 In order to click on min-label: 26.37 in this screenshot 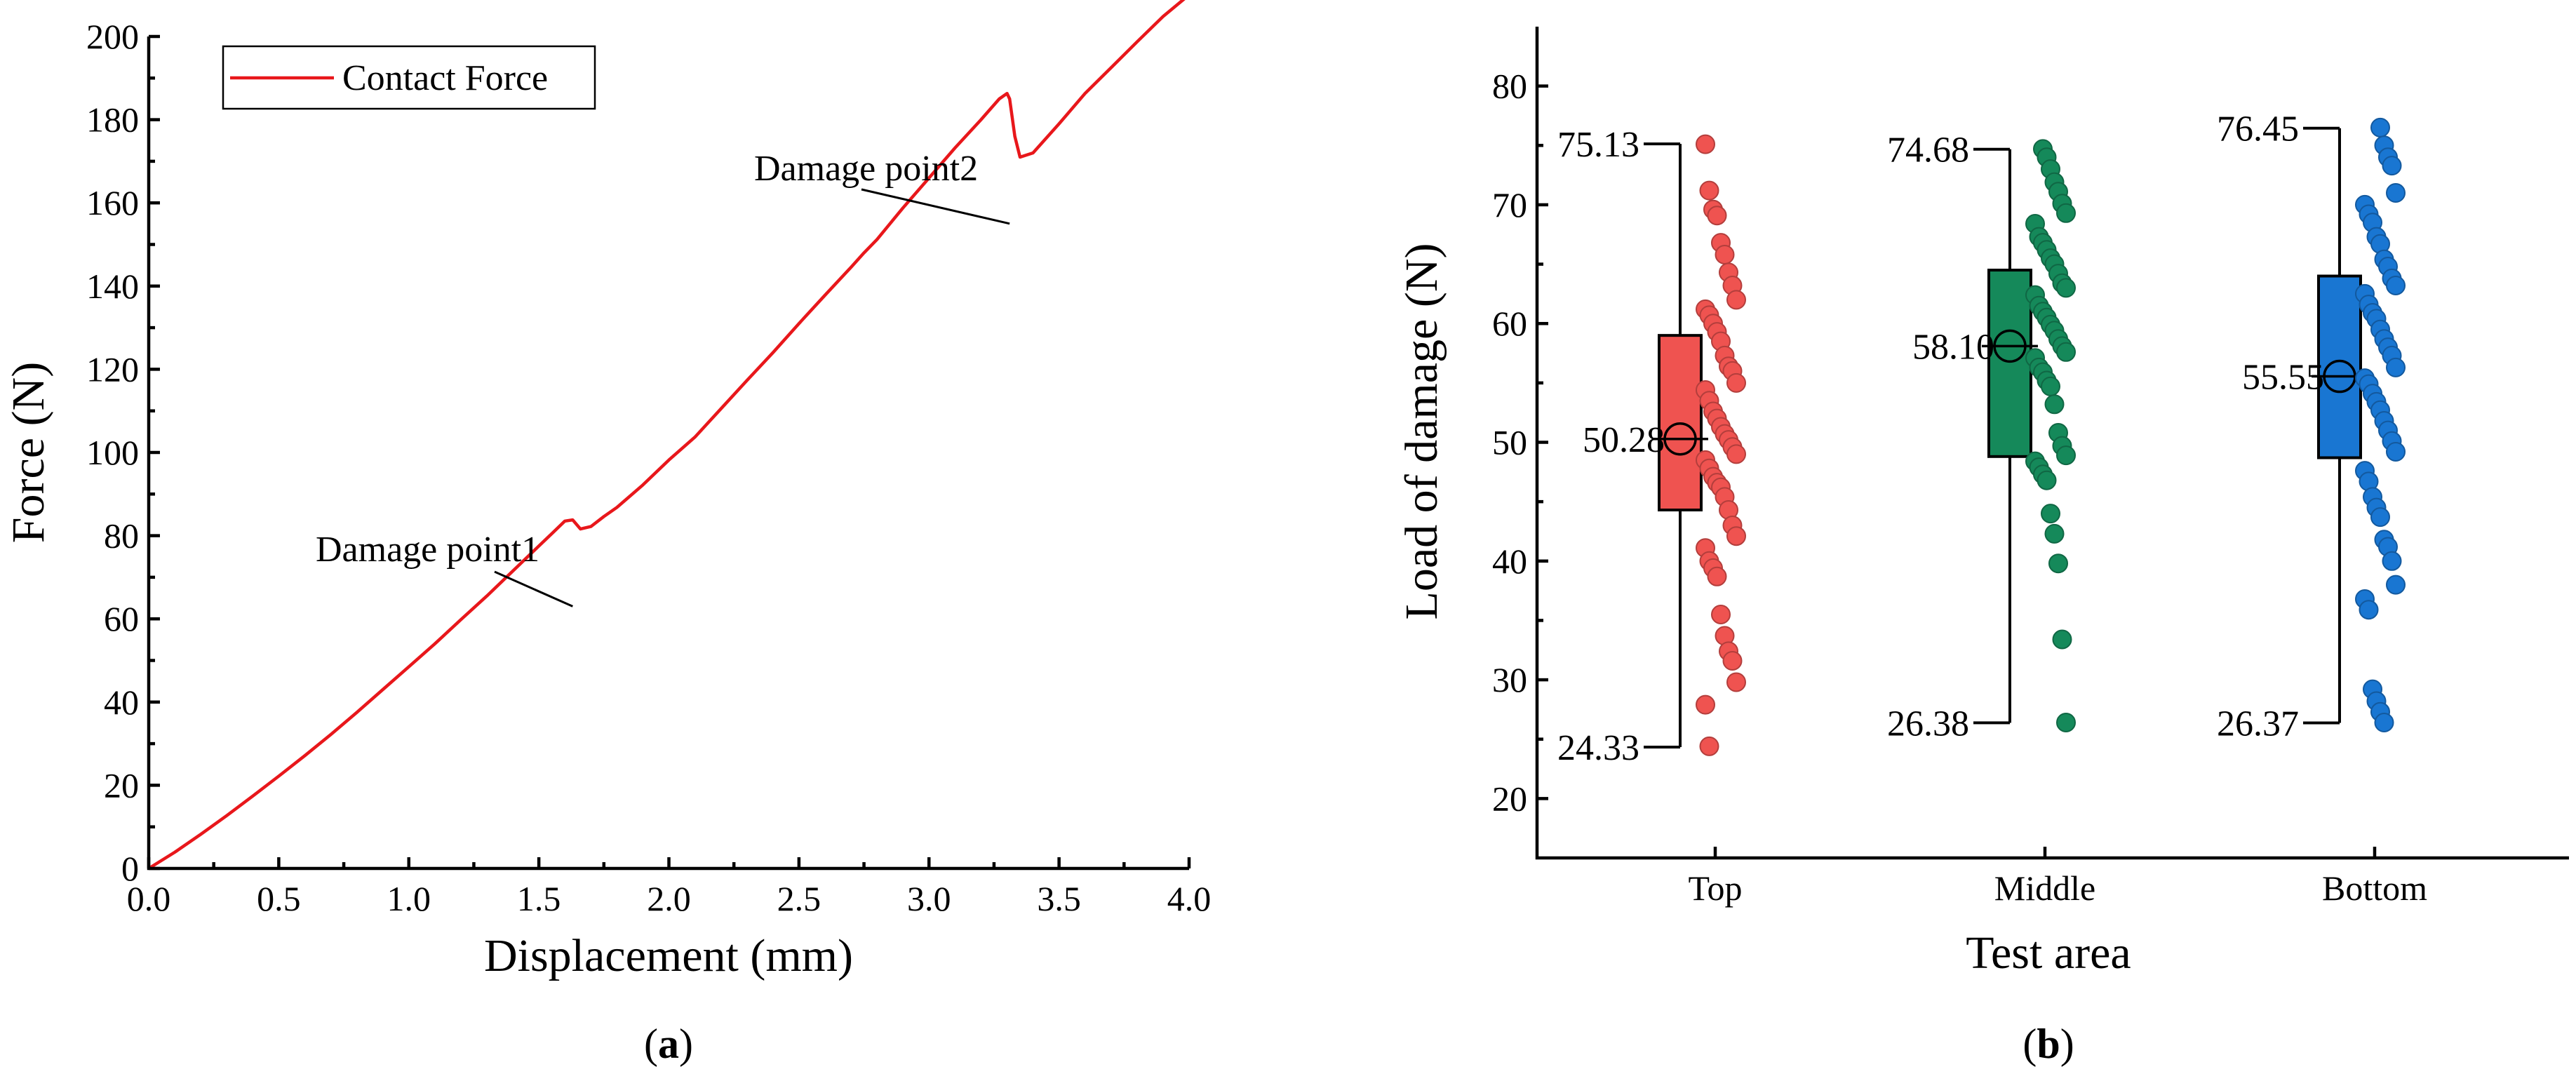, I will do `click(2258, 724)`.